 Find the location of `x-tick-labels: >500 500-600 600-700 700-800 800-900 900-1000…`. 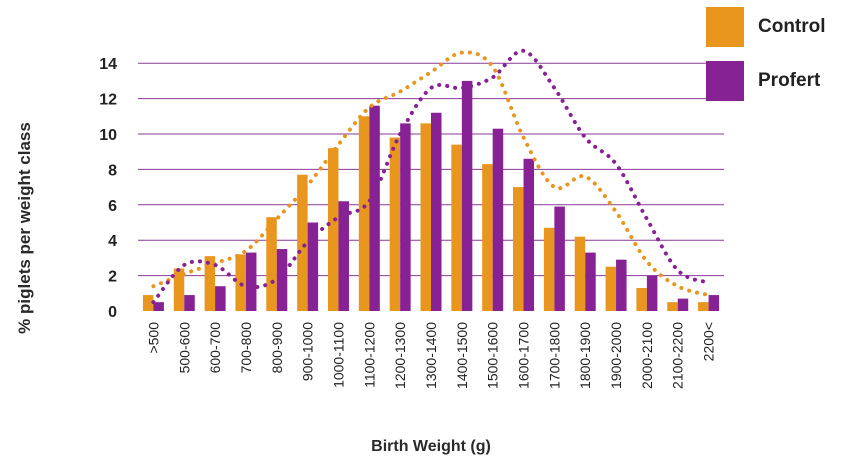

x-tick-labels: >500 500-600 600-700 700-800 800-900 900-1000… is located at coordinates (430, 355).